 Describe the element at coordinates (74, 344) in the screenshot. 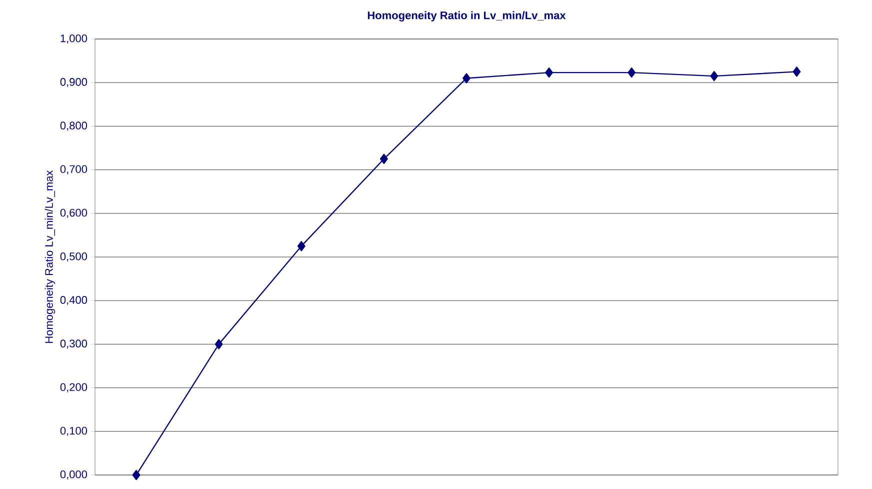

I see `y-tick-label: 0,300` at that location.